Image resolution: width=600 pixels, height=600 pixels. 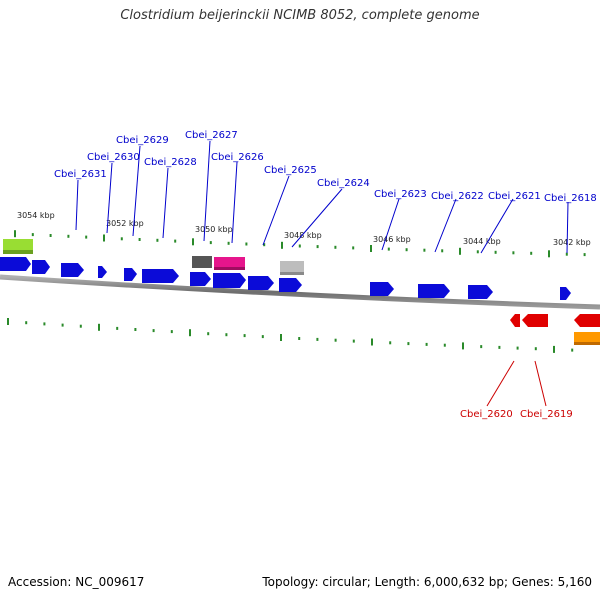 I want to click on gene-label-forward: Cbei_2627, so click(x=211, y=135).